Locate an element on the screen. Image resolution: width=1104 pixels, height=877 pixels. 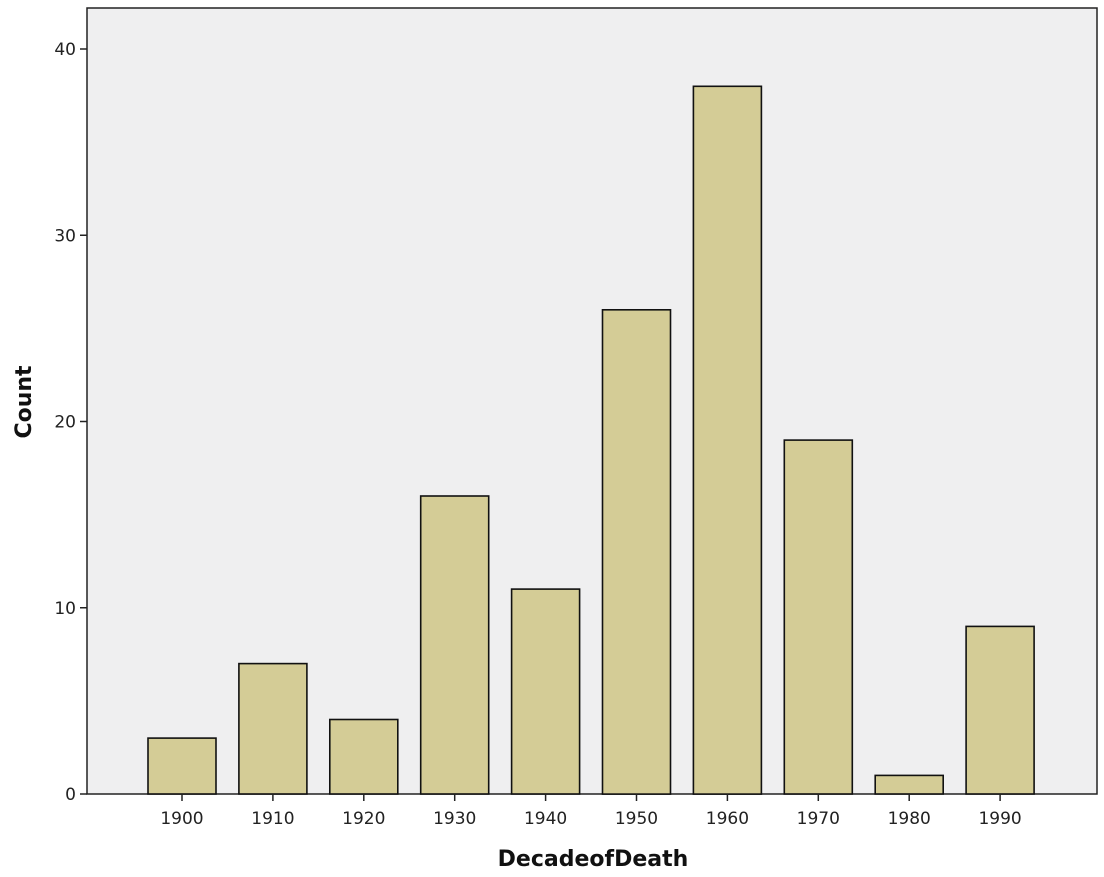
x-tick-label: 1920 is located at coordinates (363, 819).